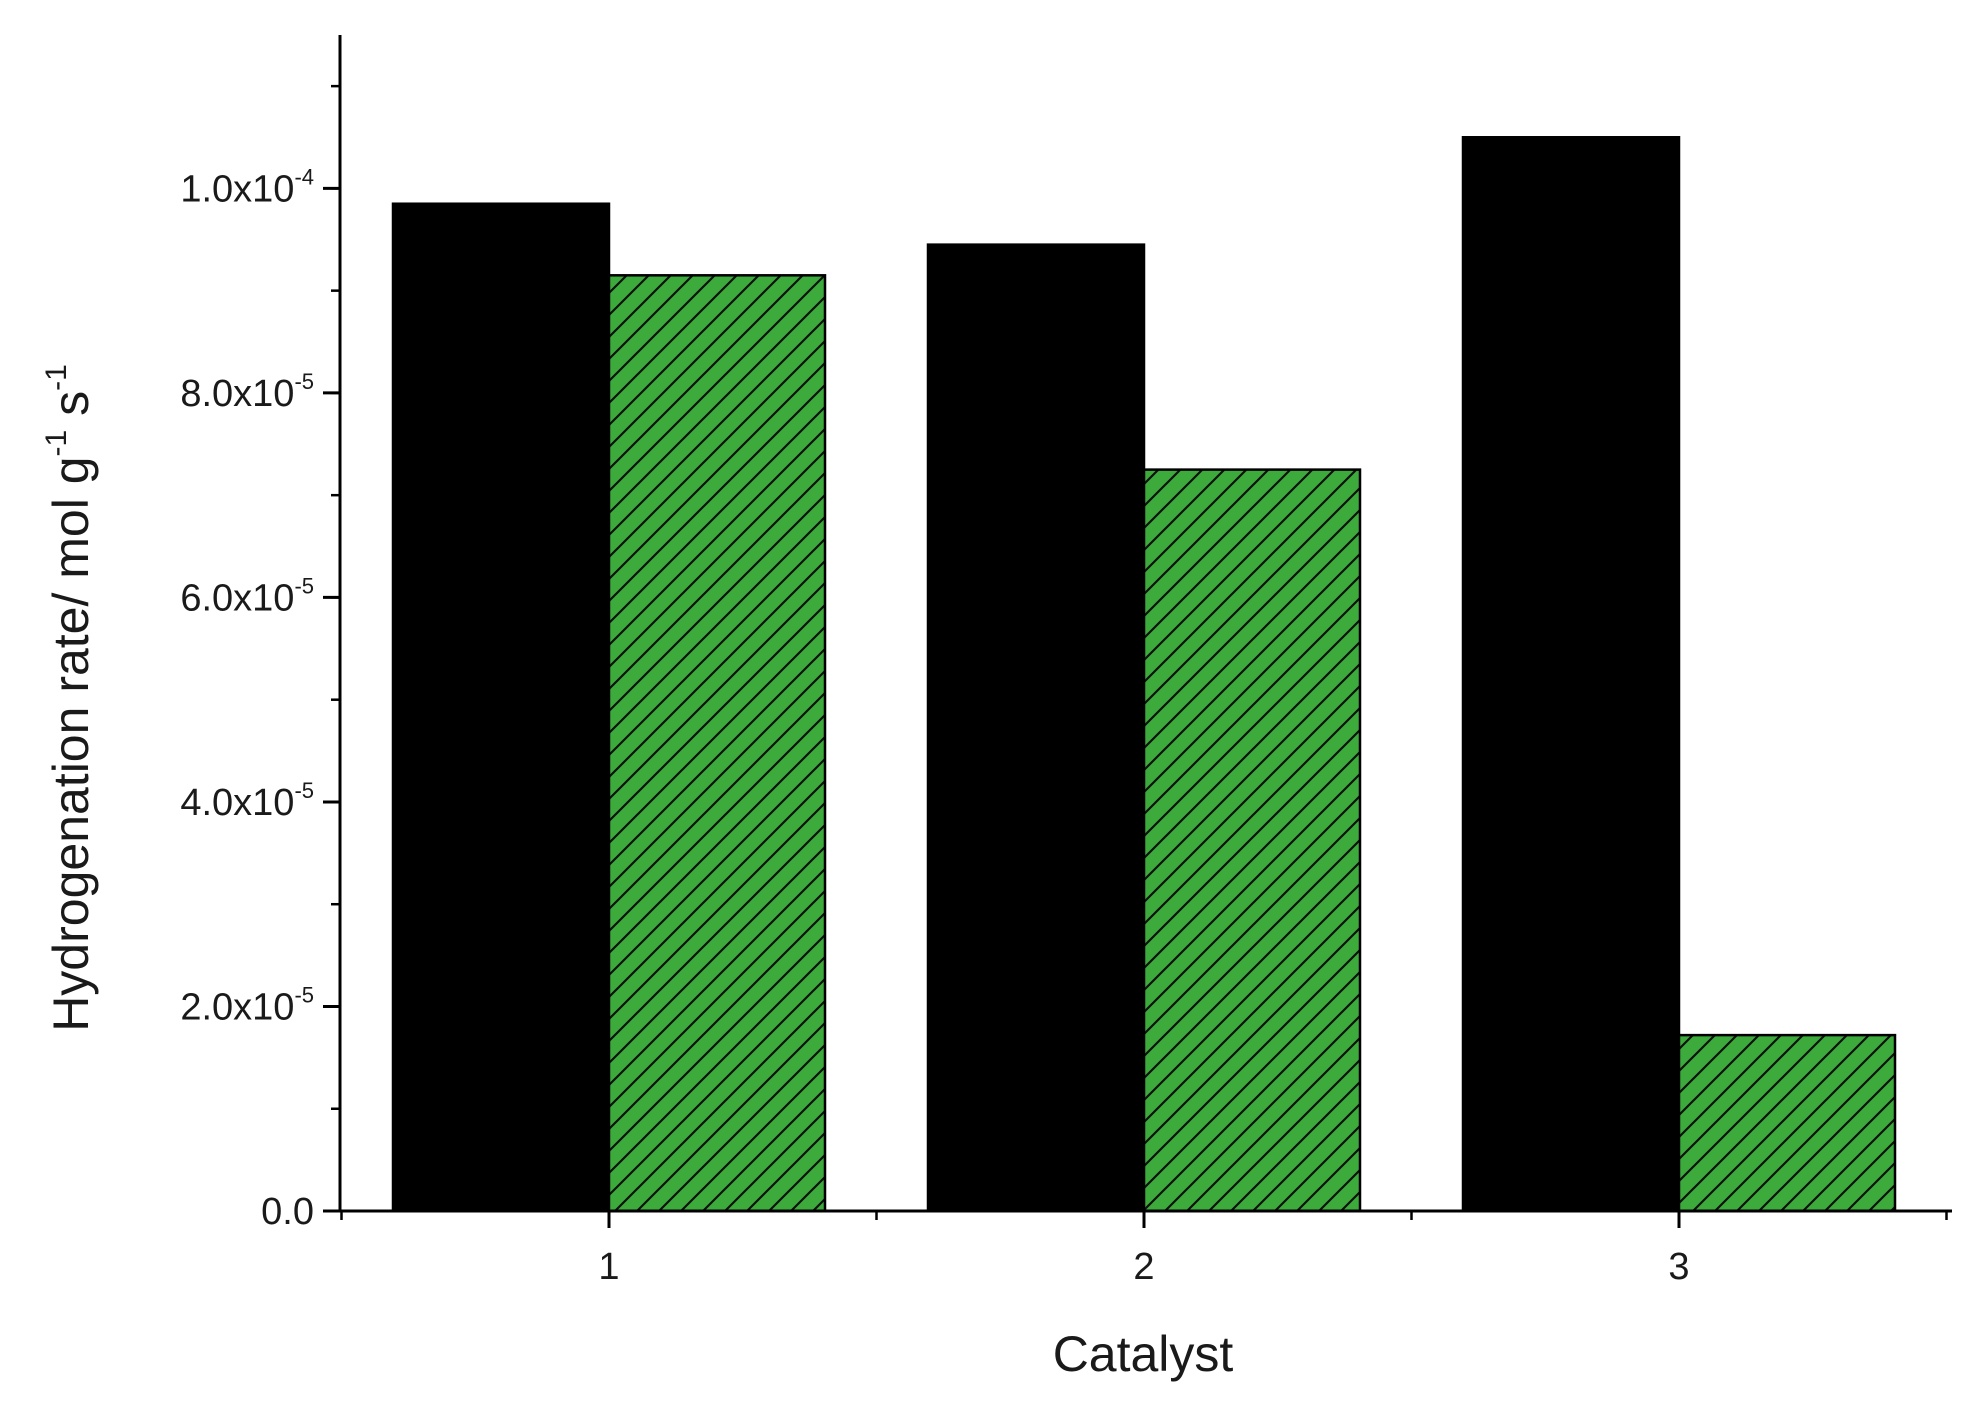 The width and height of the screenshot is (1972, 1421). Describe the element at coordinates (247, 392) in the screenshot. I see `y-tick-label: 8.0x10⁻⁵` at that location.